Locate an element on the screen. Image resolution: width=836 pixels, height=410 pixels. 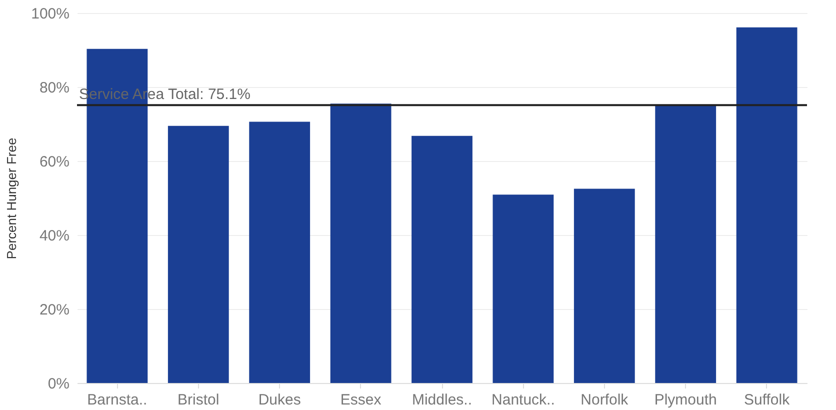
x-tick-label: Plymouth is located at coordinates (685, 400).